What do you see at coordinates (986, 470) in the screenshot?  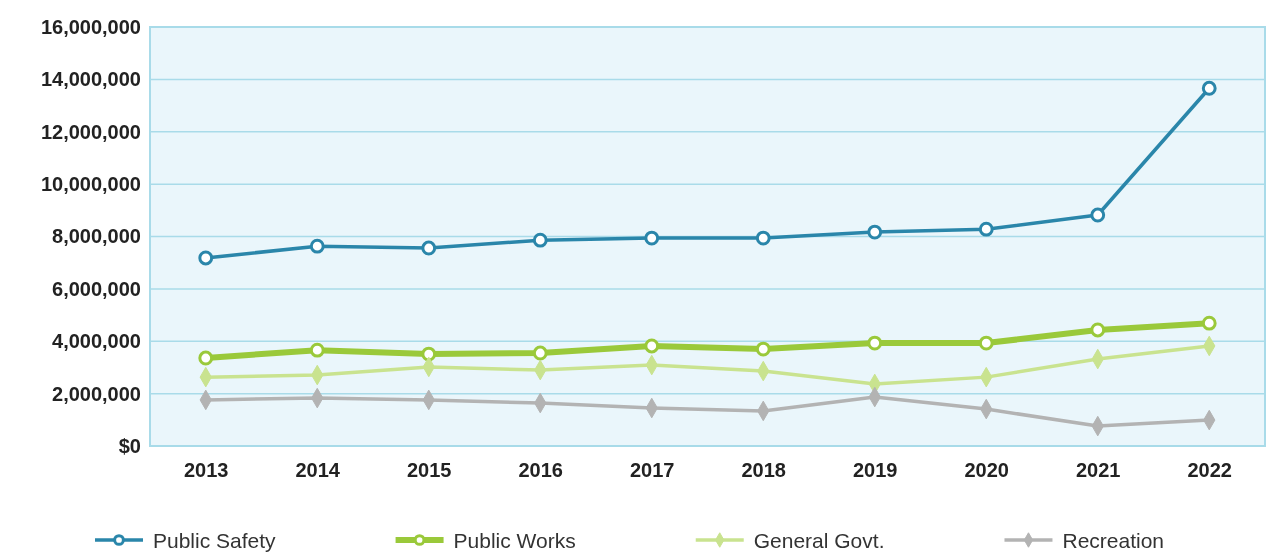 I see `x-tick-label: 2020` at bounding box center [986, 470].